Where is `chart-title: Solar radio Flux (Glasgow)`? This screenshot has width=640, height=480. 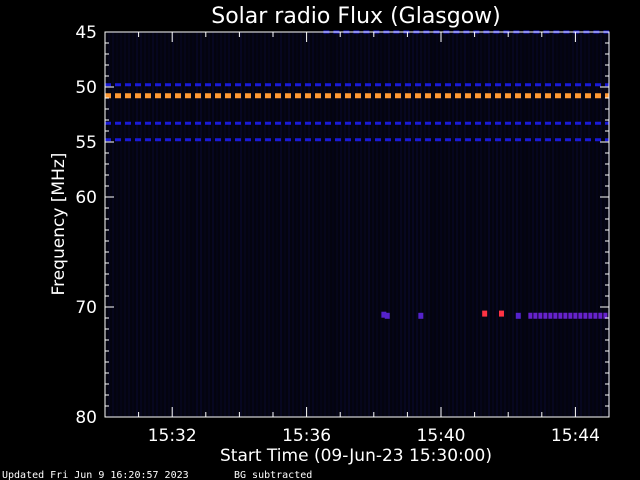 chart-title: Solar radio Flux (Glasgow) is located at coordinates (356, 16).